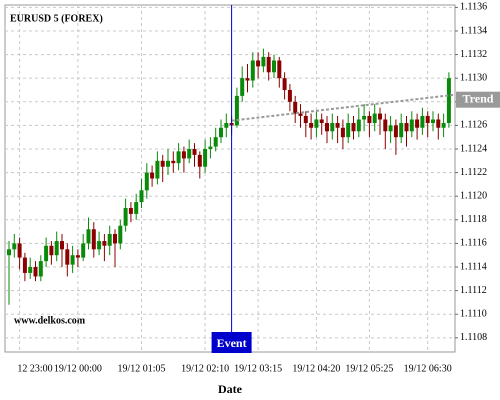 The width and height of the screenshot is (500, 400). Describe the element at coordinates (473, 196) in the screenshot. I see `y-tick-label: 1.1120` at that location.